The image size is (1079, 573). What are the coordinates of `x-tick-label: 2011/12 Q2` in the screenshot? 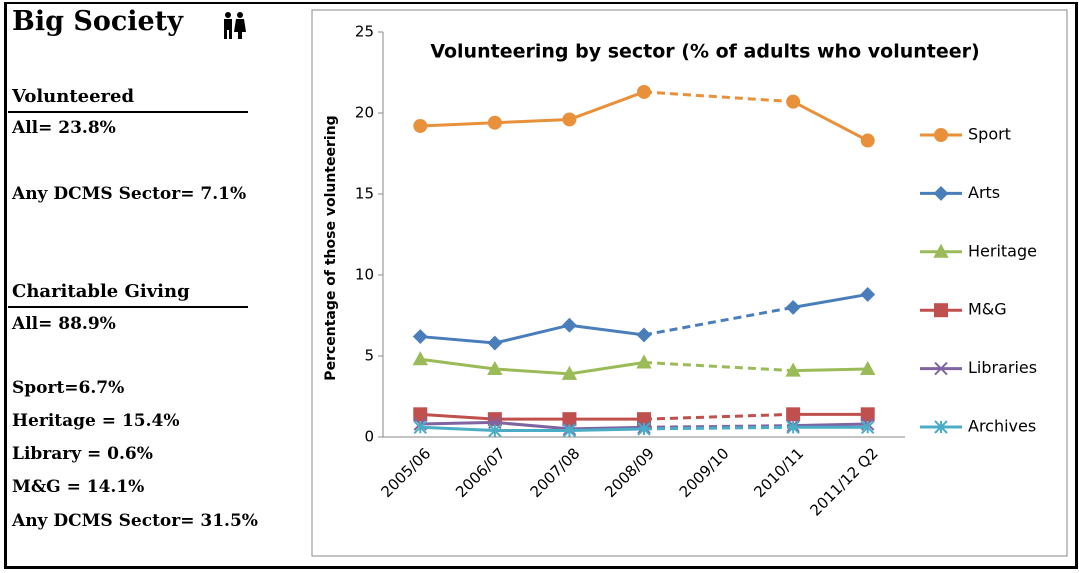 It's located at (843, 481).